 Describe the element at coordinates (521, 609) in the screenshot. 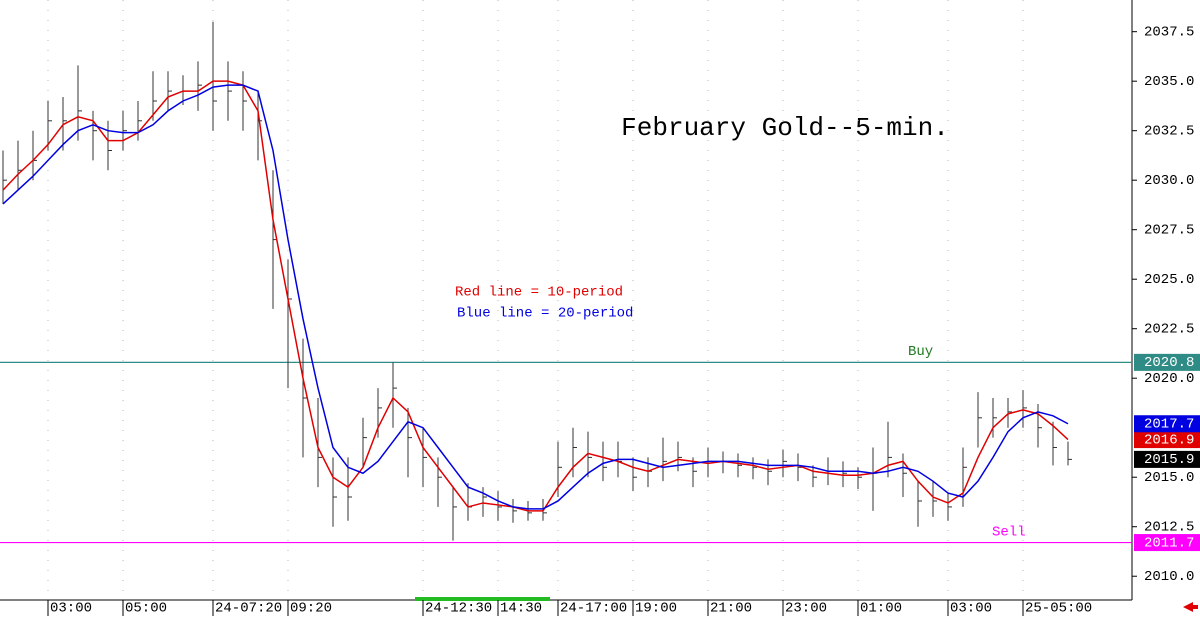

I see `x-tick-label: 14:30` at that location.